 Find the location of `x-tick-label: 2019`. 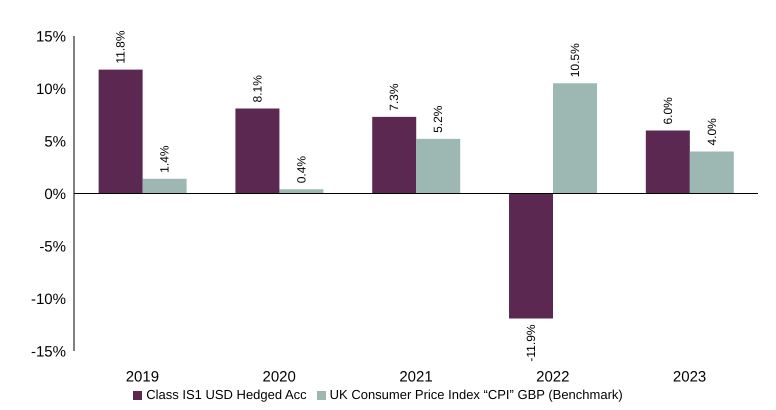

x-tick-label: 2019 is located at coordinates (143, 377).